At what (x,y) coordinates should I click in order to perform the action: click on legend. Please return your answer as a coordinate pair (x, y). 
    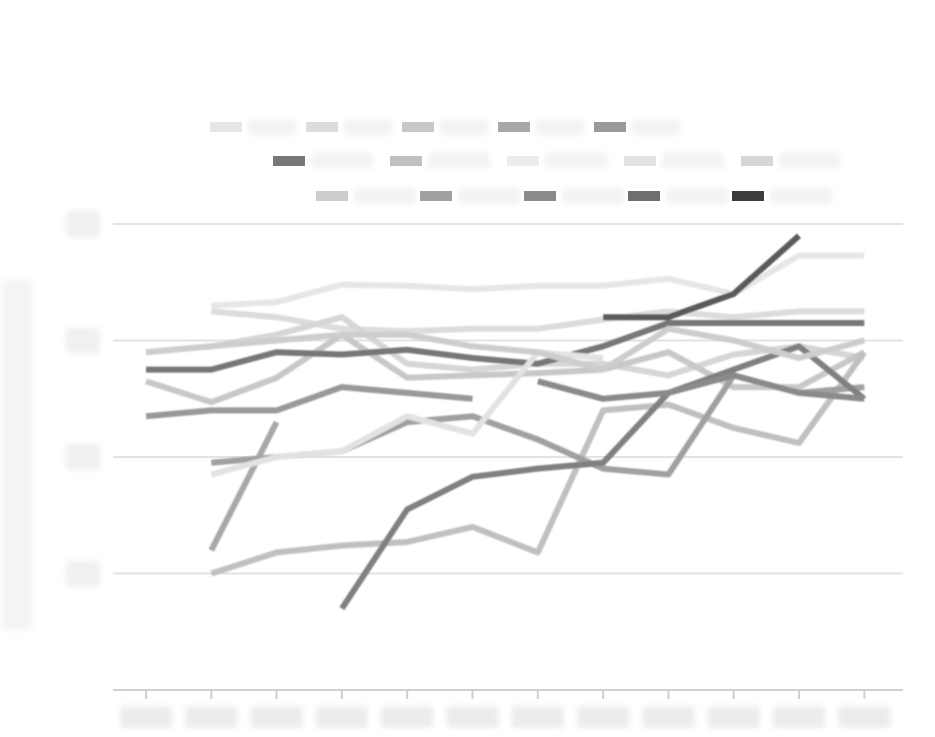
    Looking at the image, I should click on (525, 161).